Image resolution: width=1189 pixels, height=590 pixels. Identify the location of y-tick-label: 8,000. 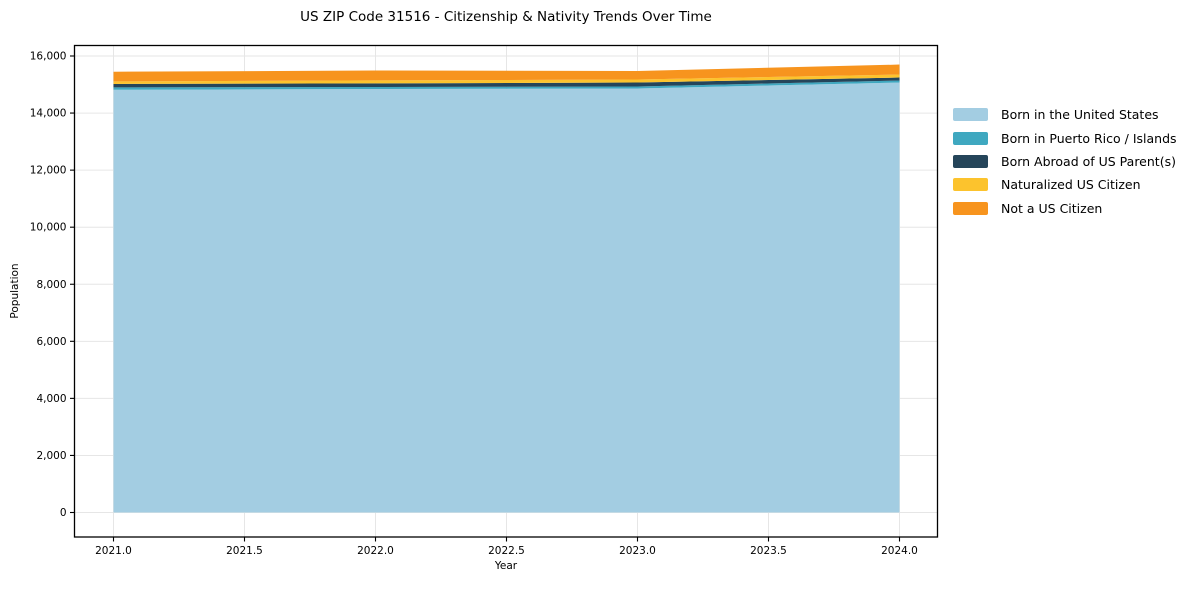
(51, 285).